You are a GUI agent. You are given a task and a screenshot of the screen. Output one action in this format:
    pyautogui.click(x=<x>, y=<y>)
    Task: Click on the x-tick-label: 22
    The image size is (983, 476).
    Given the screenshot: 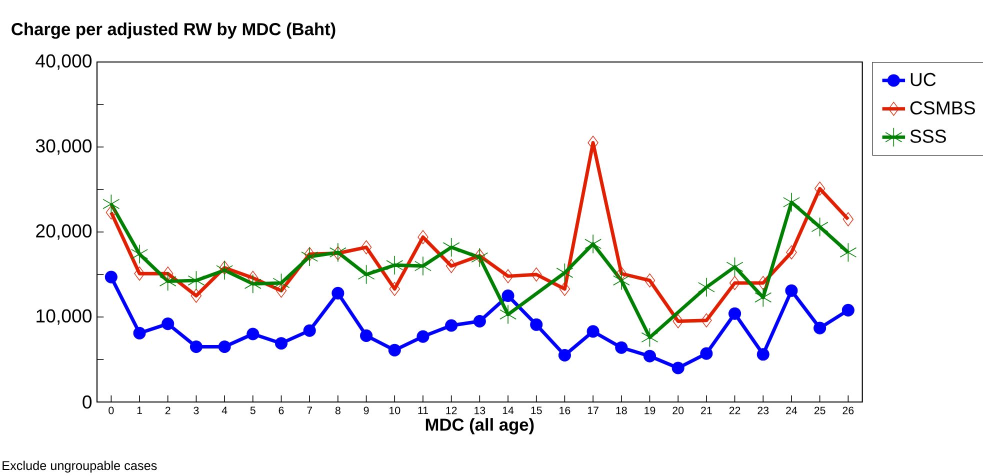 What is the action you would take?
    pyautogui.click(x=734, y=410)
    